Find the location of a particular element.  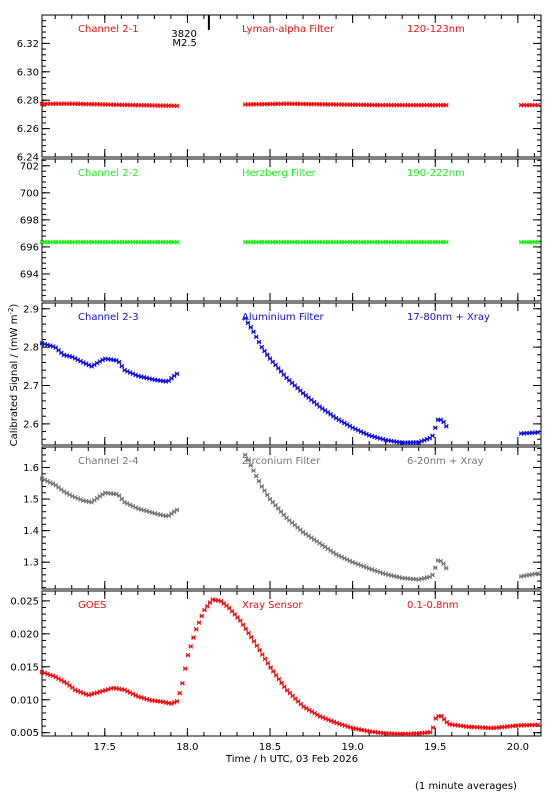

panel-label: Zirconium Filter is located at coordinates (281, 461).